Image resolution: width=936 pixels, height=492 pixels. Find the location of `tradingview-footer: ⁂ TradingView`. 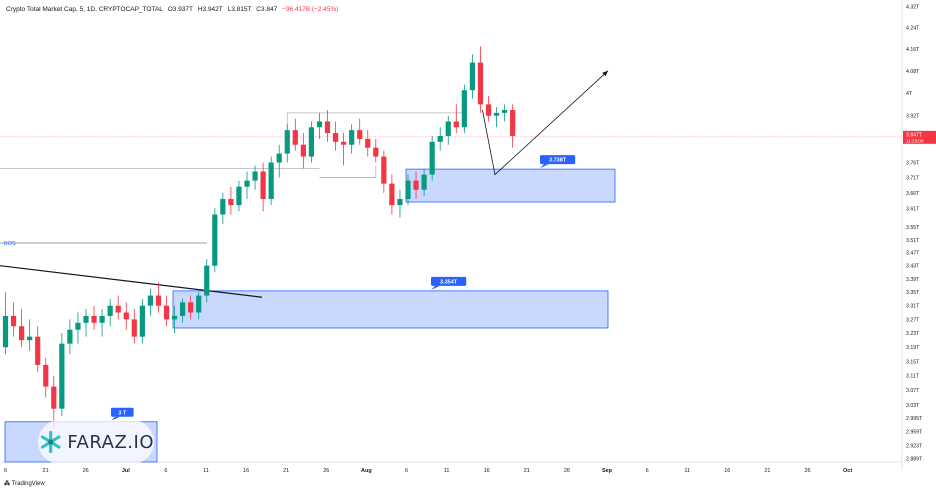

tradingview-footer: ⁂ TradingView is located at coordinates (24, 483).